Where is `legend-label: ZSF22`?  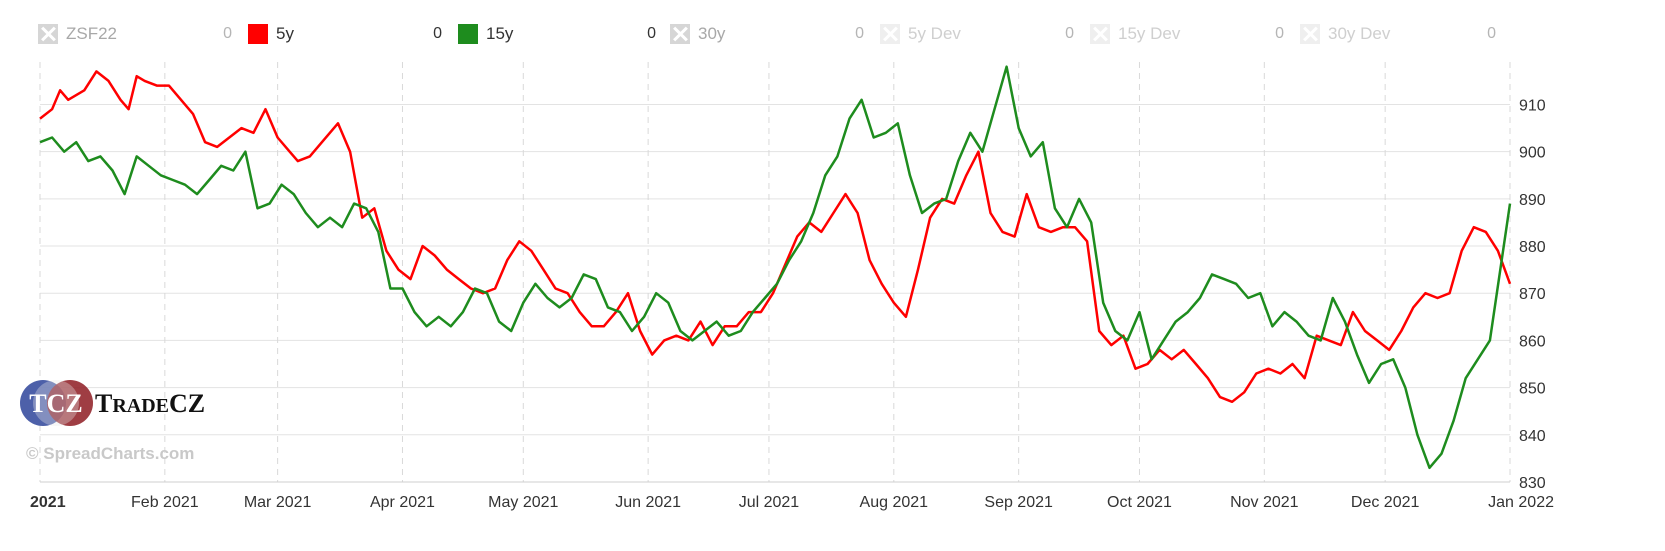
legend-label: ZSF22 is located at coordinates (92, 33).